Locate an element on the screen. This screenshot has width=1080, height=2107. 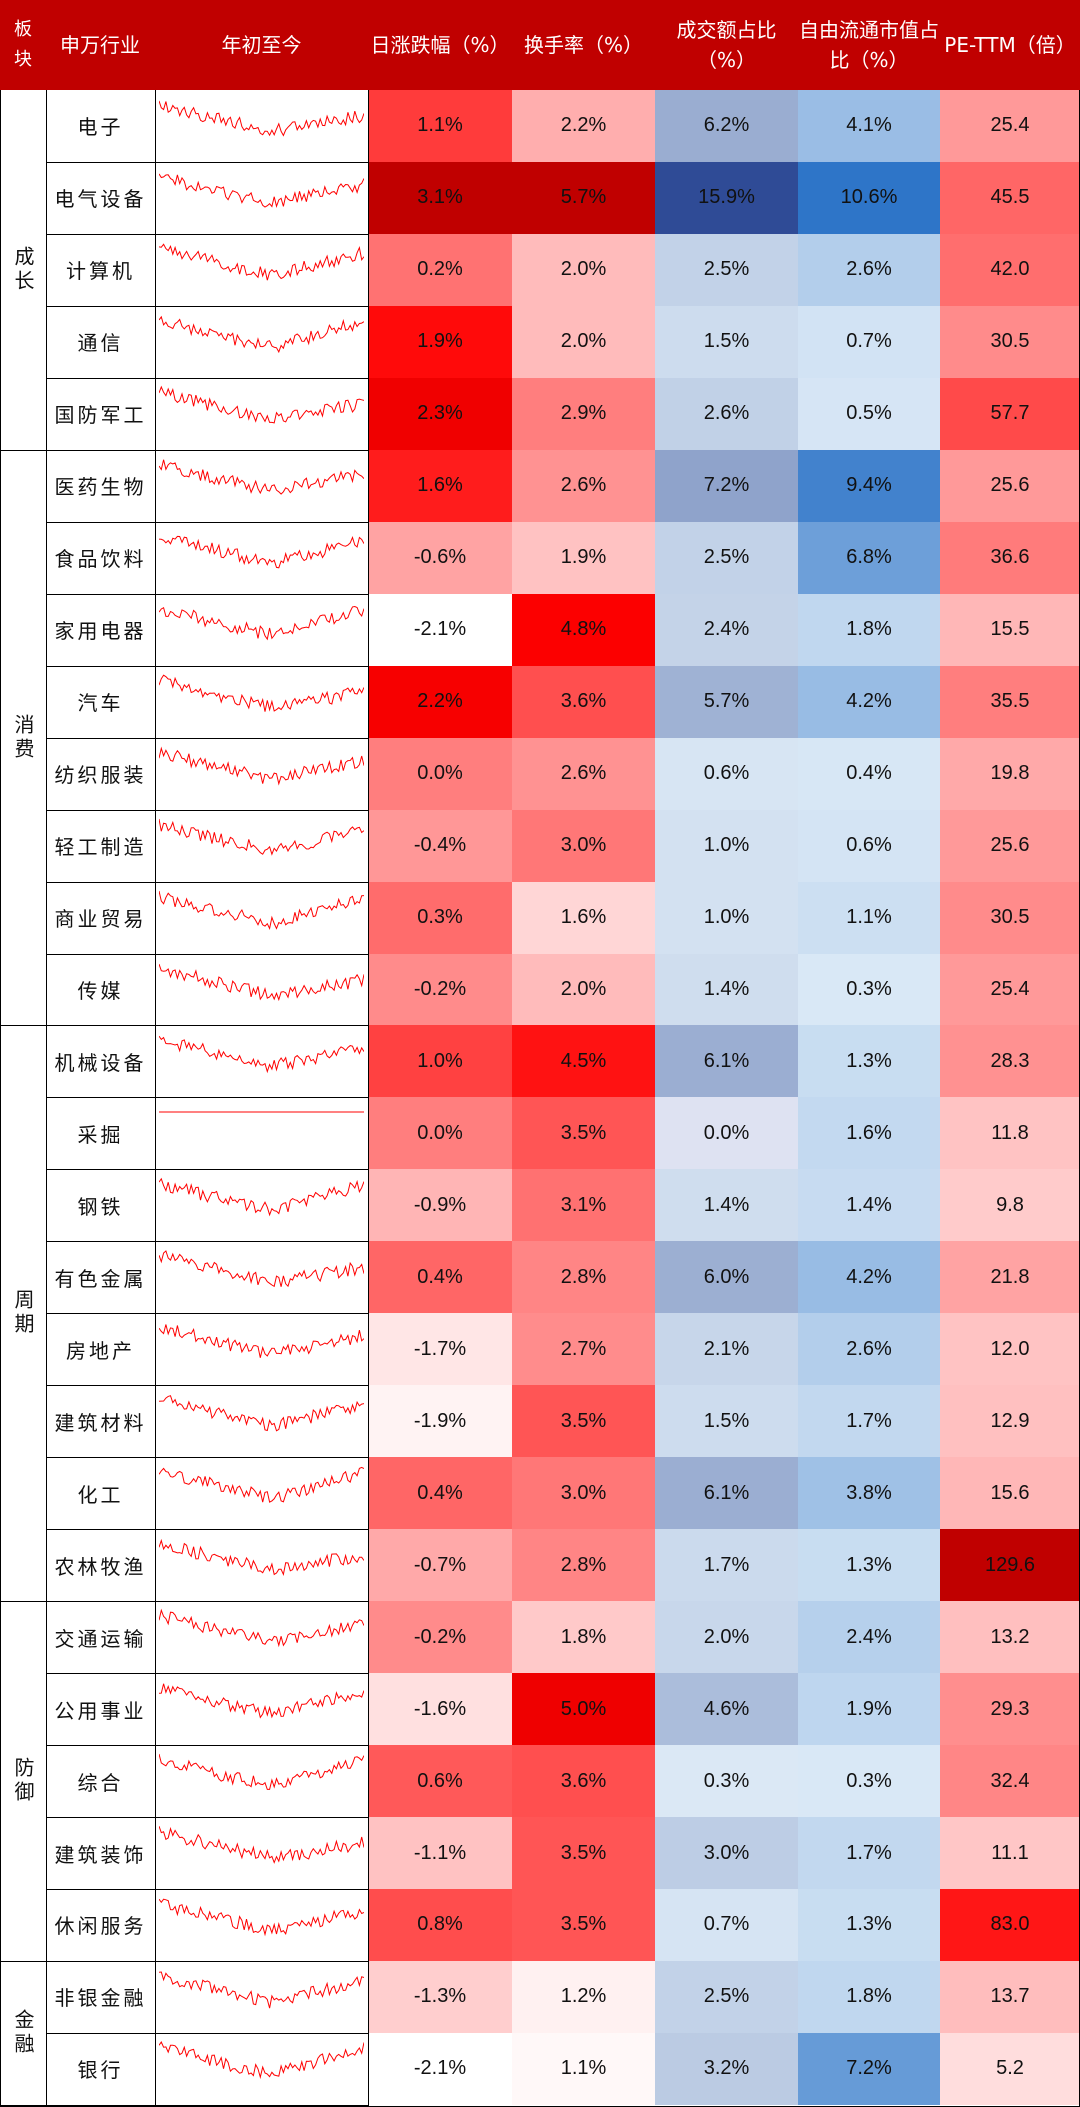
volume-share-cell: 1.0% is located at coordinates (726, 917).